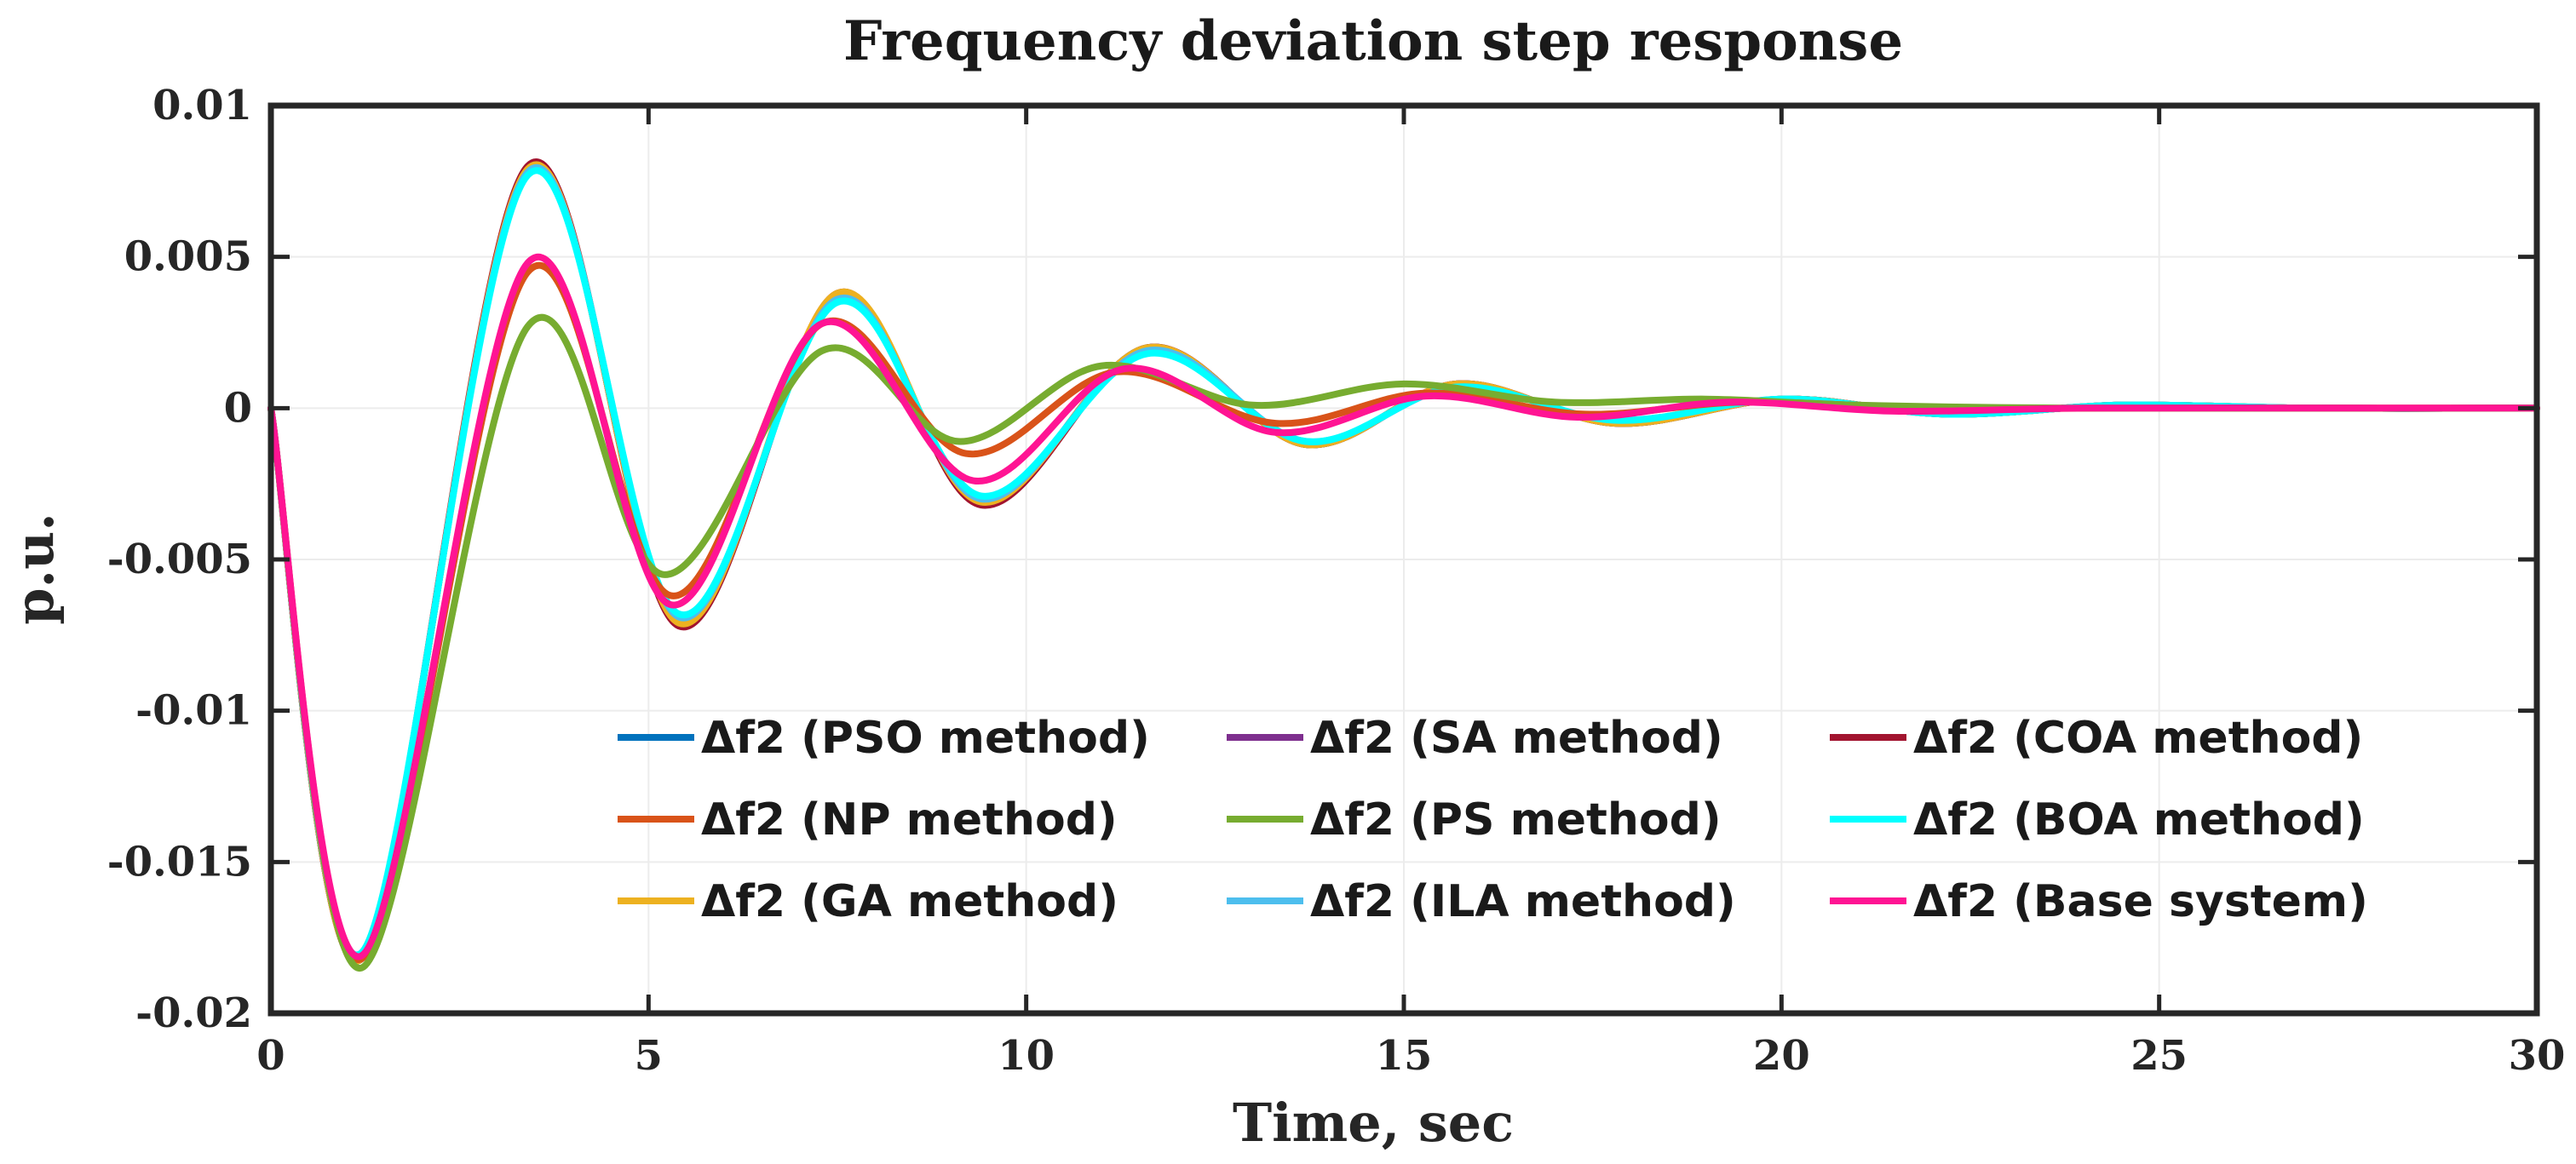 The width and height of the screenshot is (2576, 1164). What do you see at coordinates (35, 569) in the screenshot?
I see `y-axis-label: p.u.` at bounding box center [35, 569].